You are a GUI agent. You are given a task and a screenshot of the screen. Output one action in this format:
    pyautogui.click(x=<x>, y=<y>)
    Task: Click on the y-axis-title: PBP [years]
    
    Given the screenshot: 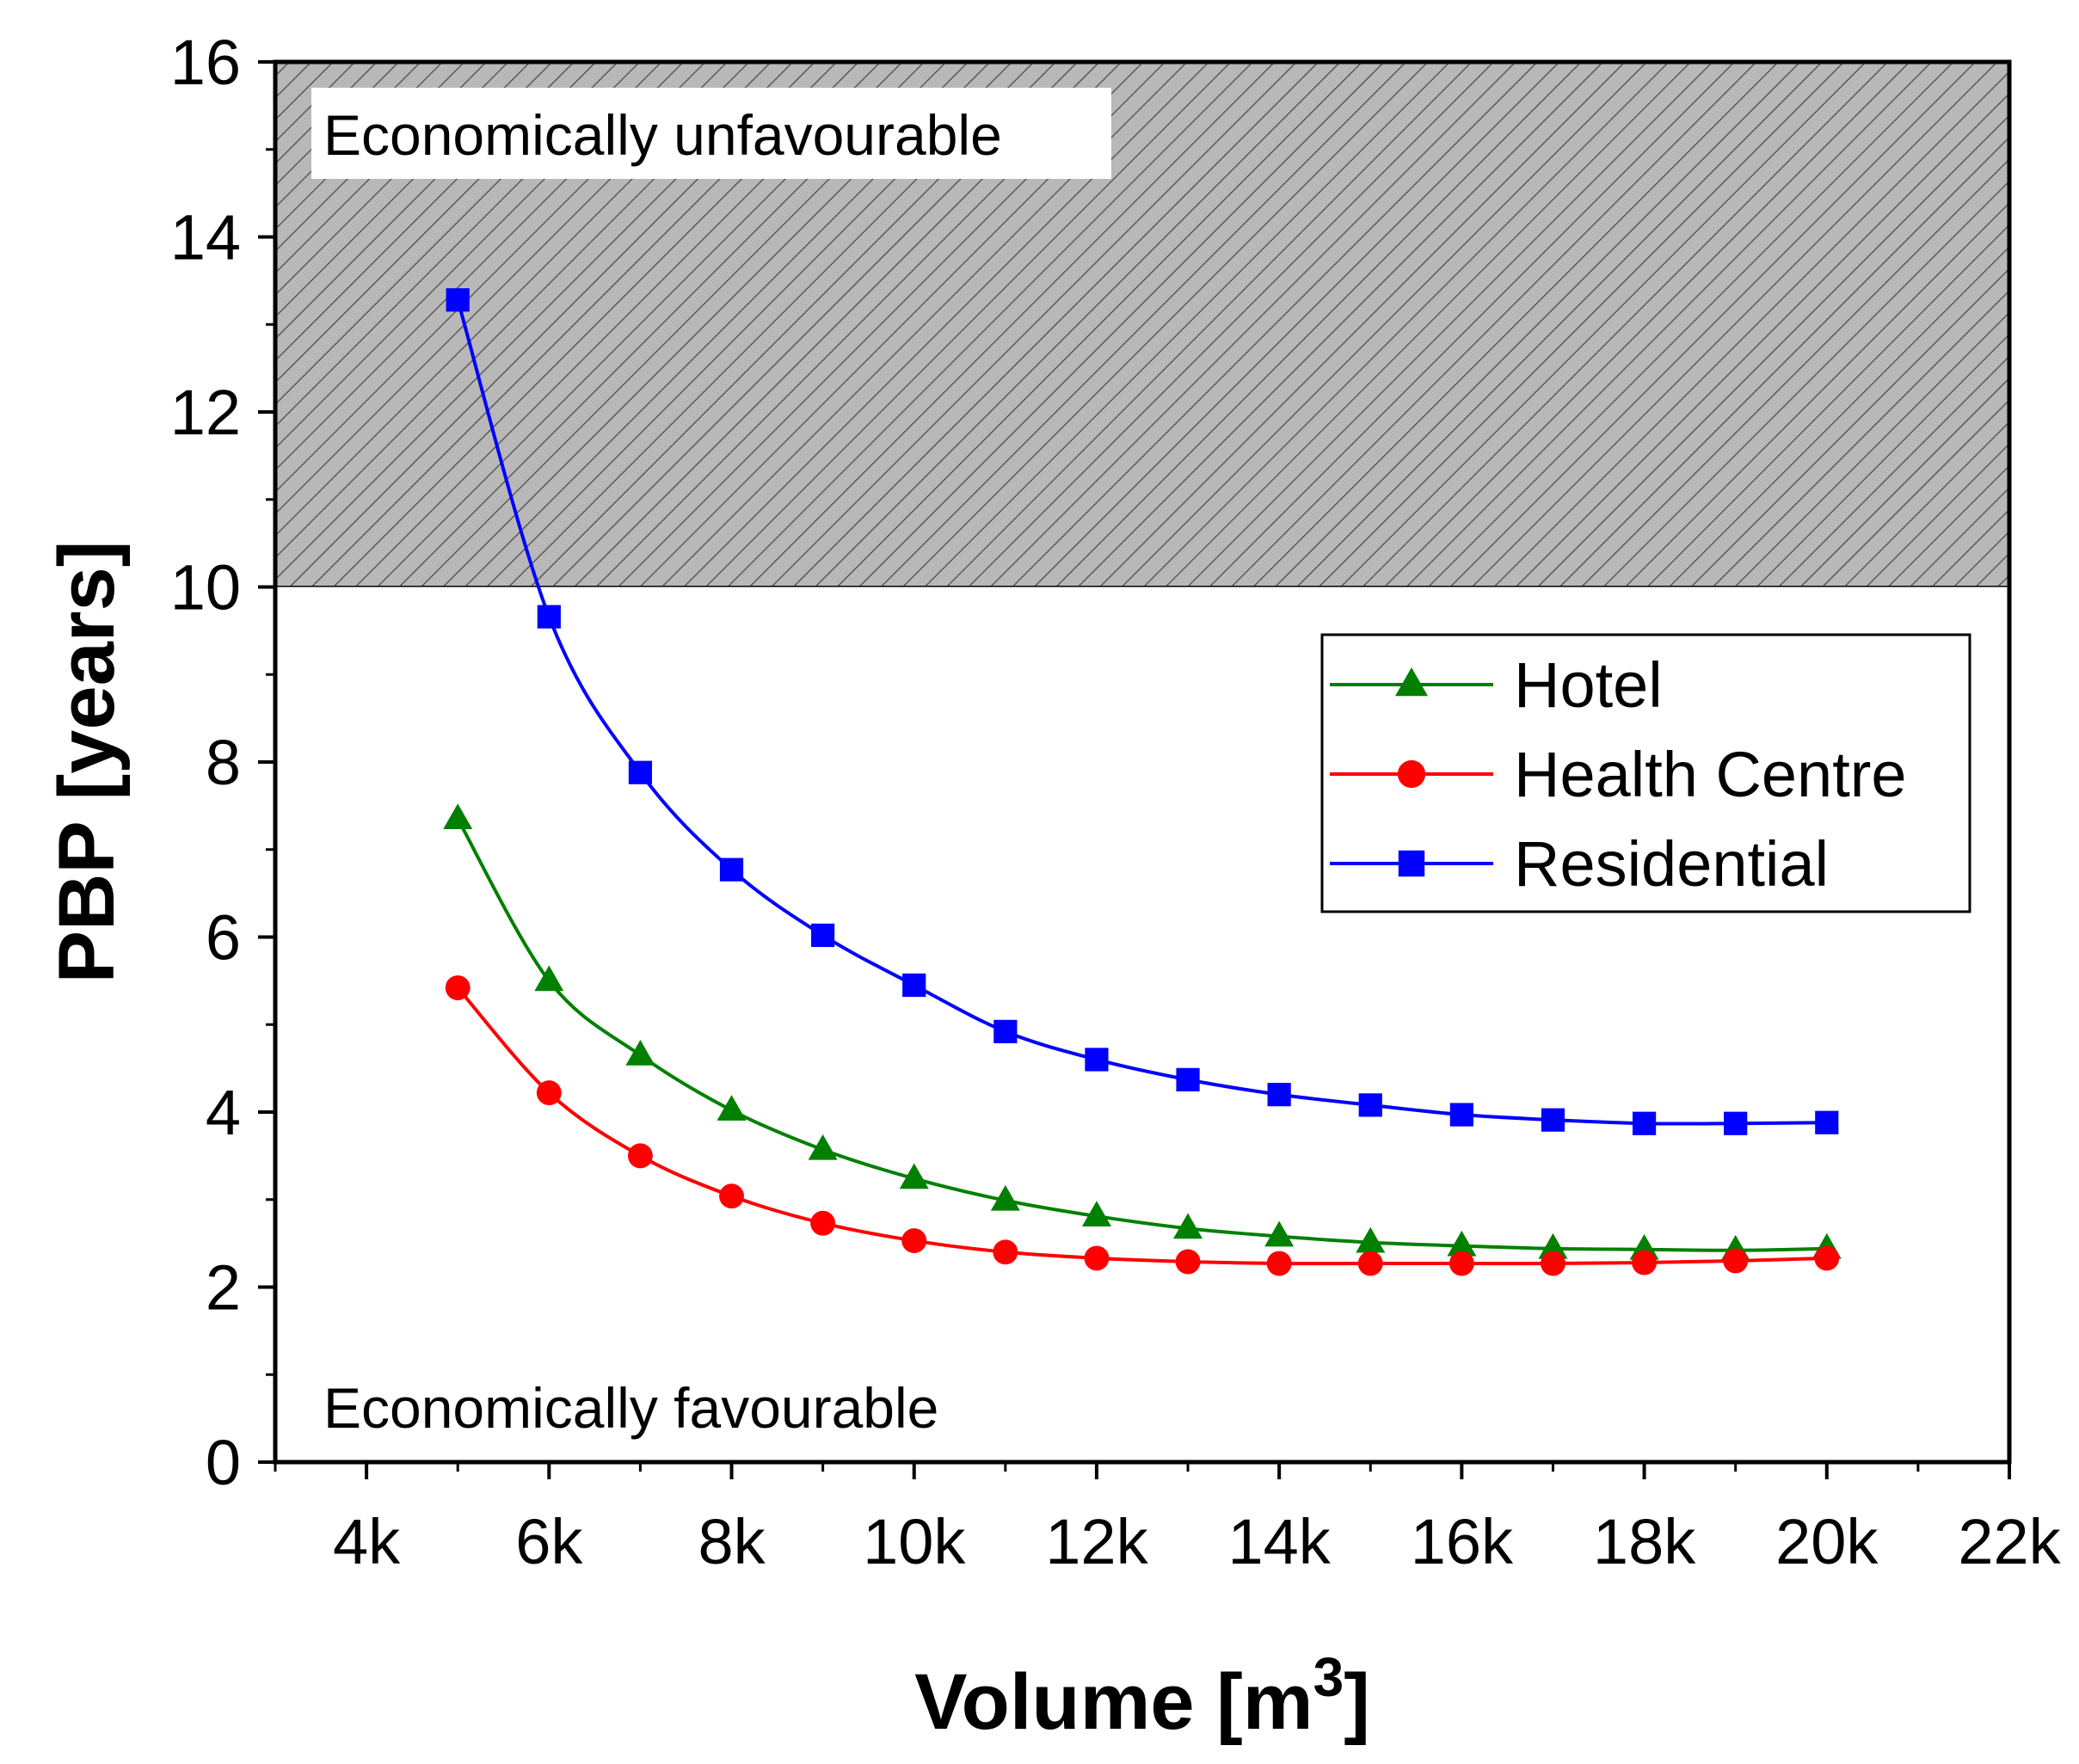 What is the action you would take?
    pyautogui.click(x=87, y=763)
    